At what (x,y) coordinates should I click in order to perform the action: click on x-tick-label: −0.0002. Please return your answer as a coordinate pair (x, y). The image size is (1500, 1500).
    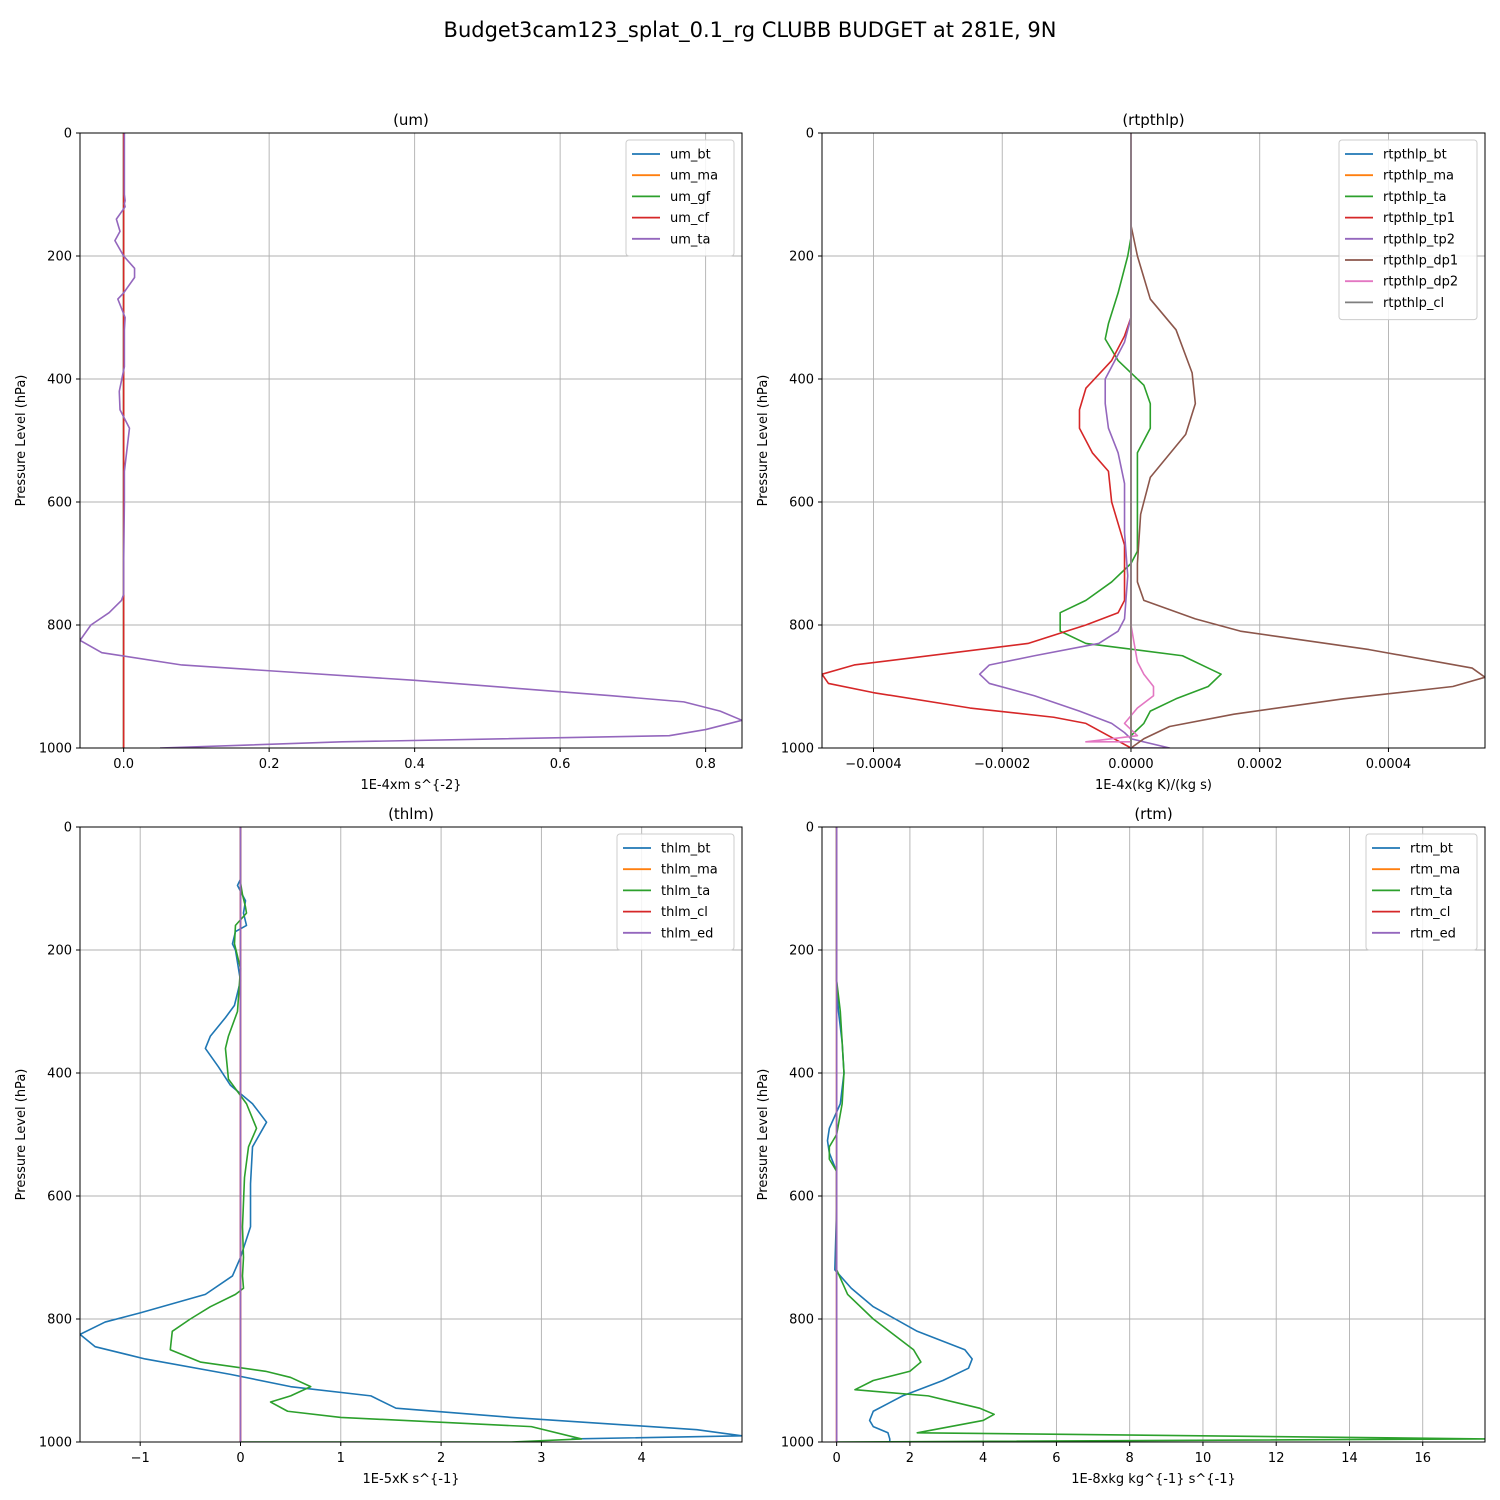
    Looking at the image, I should click on (1002, 764).